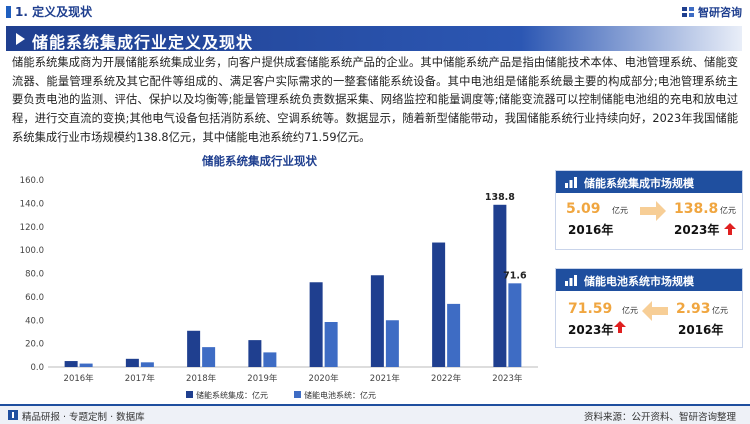 The image size is (750, 424). Describe the element at coordinates (262, 378) in the screenshot. I see `x-tick-label: 2019年` at that location.